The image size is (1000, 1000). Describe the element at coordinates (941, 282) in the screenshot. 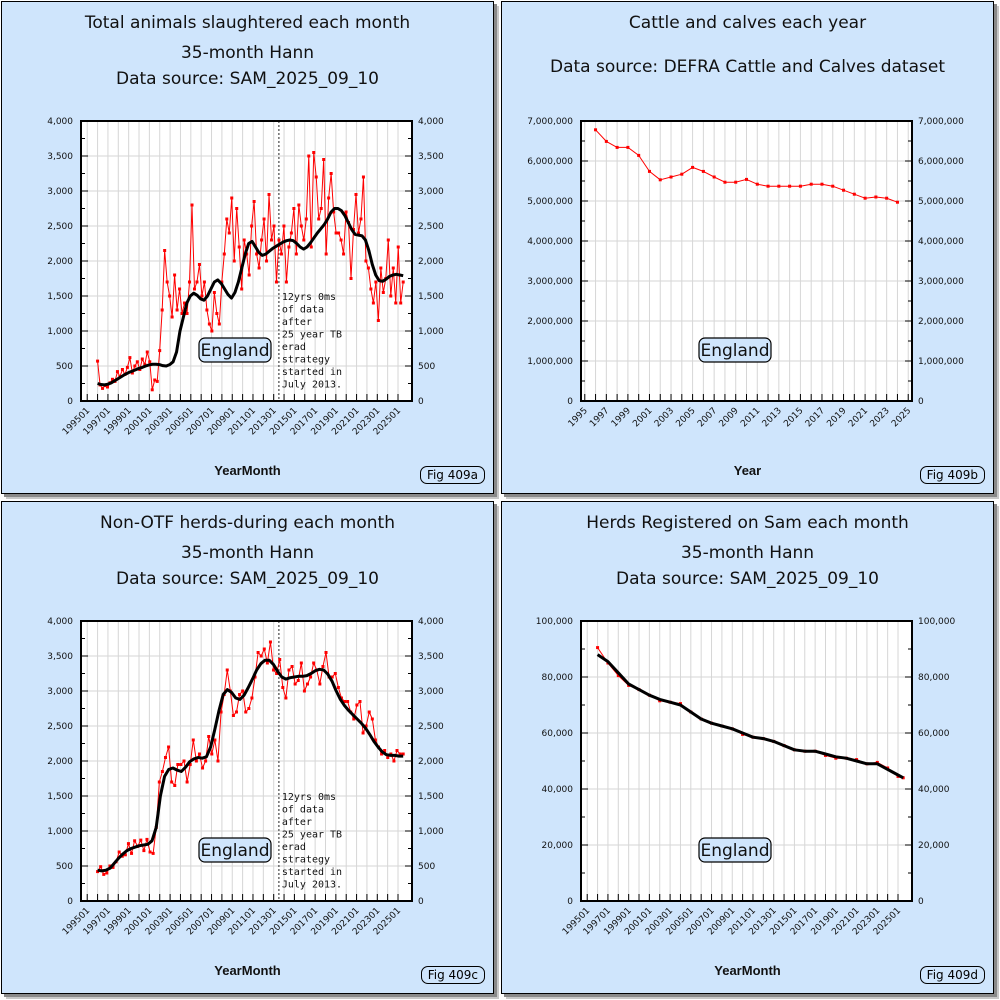

I see `y-tick-label-right: 3,000,000` at that location.